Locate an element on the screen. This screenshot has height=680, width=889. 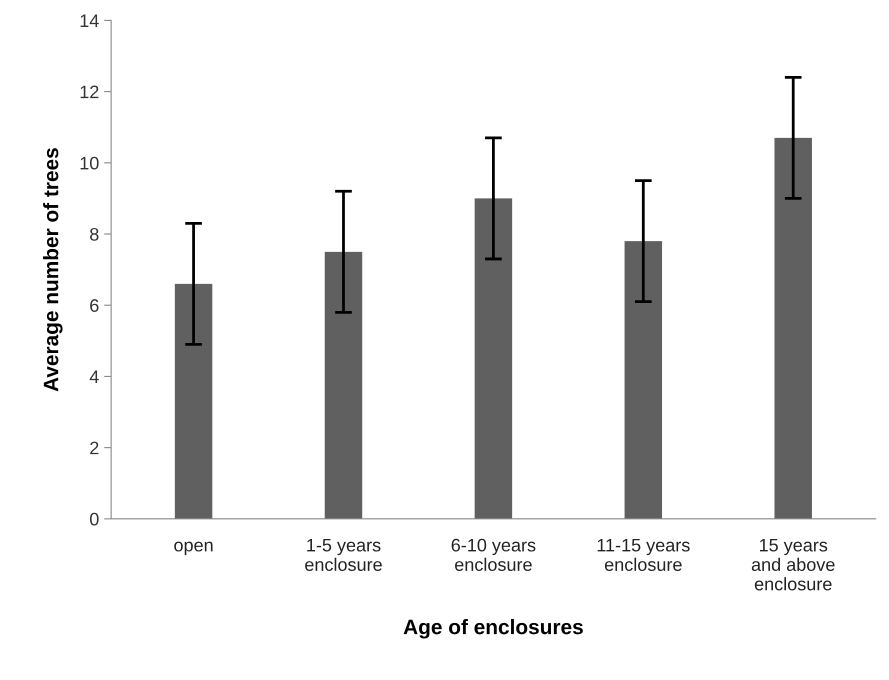
y-axis-title: Average number of trees is located at coordinates (53, 270).